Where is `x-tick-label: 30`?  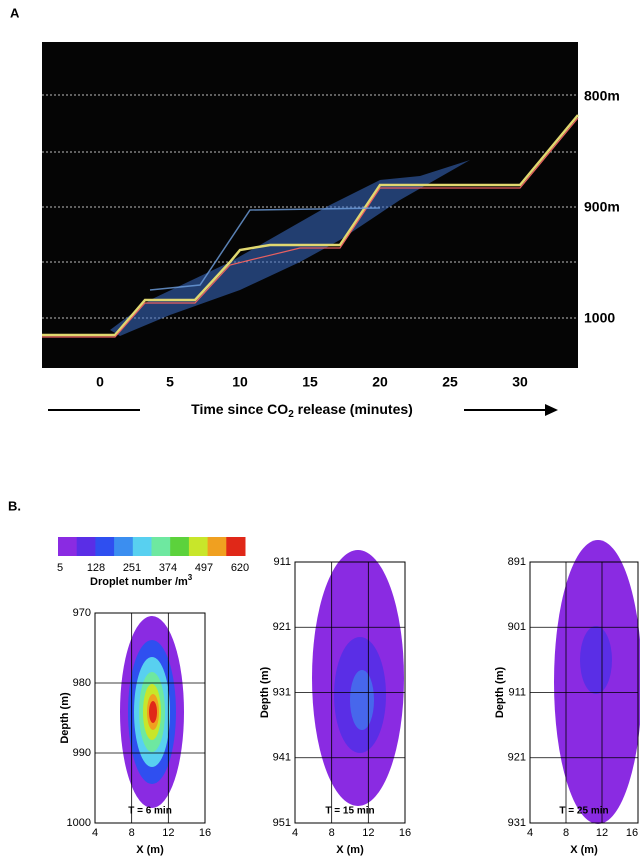 x-tick-label: 30 is located at coordinates (520, 382).